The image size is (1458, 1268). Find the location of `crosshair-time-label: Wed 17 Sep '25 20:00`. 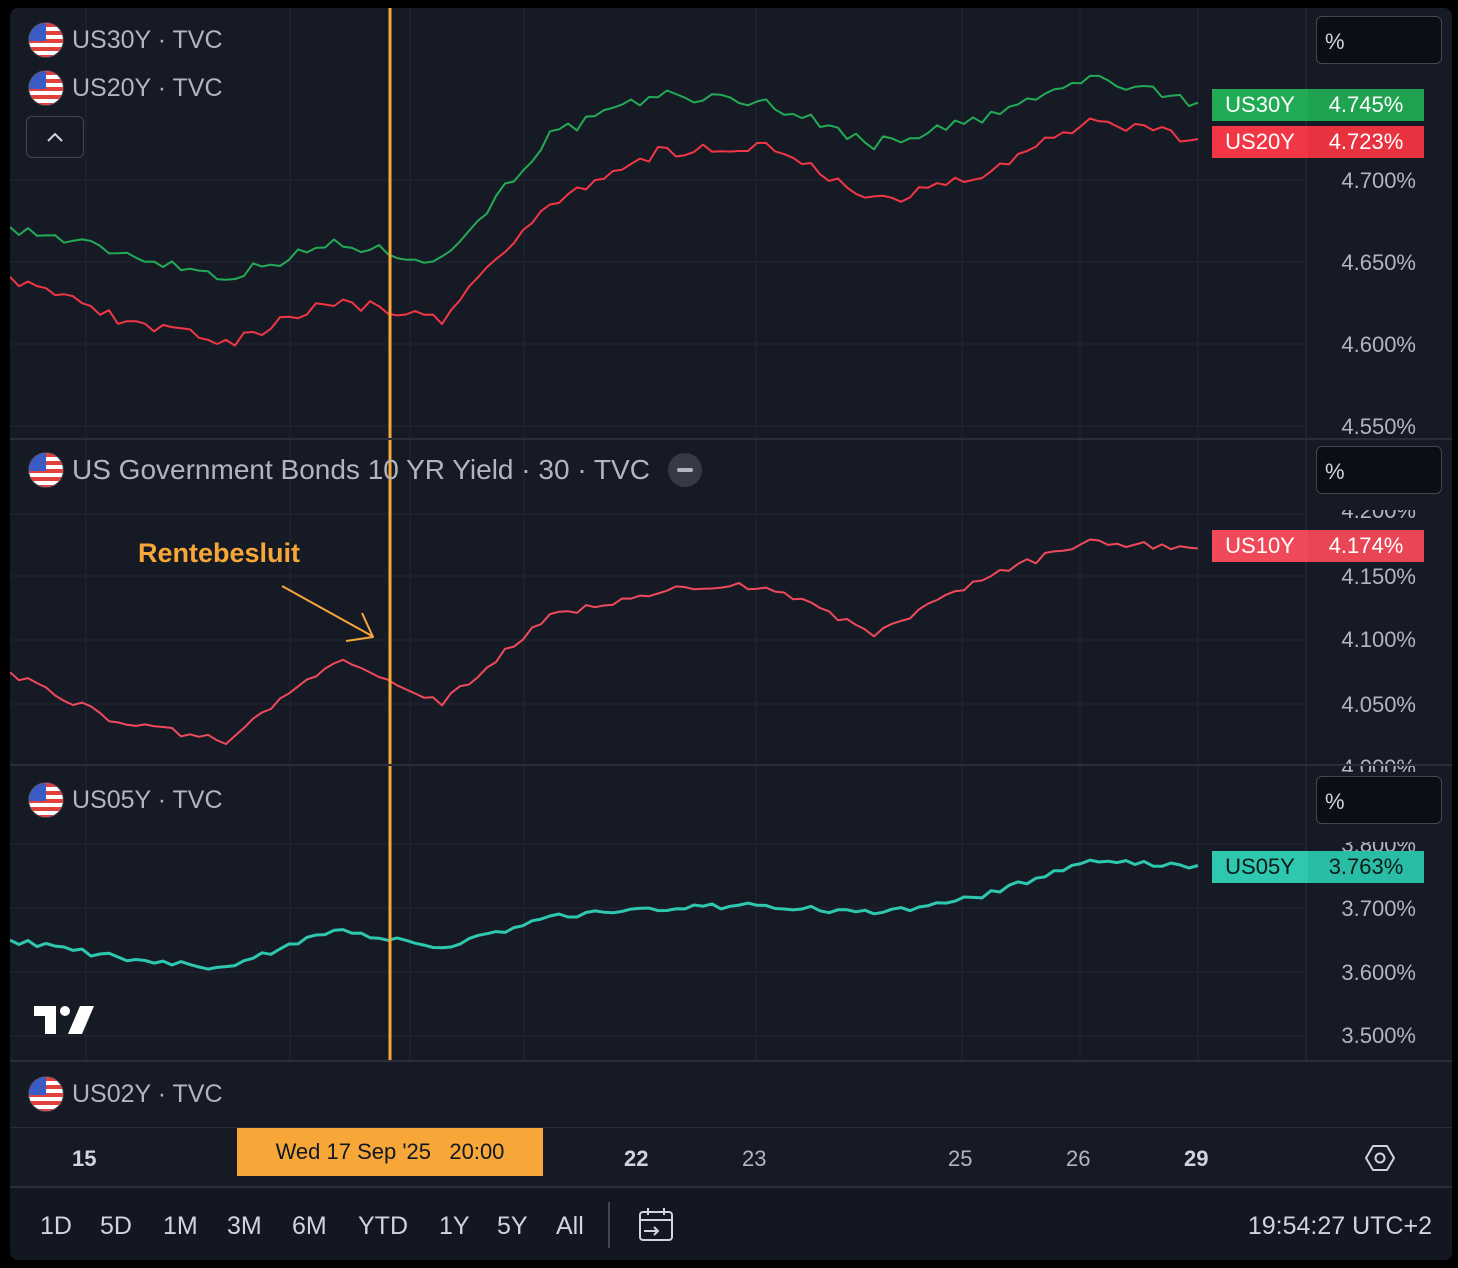

crosshair-time-label: Wed 17 Sep '25 20:00 is located at coordinates (390, 1152).